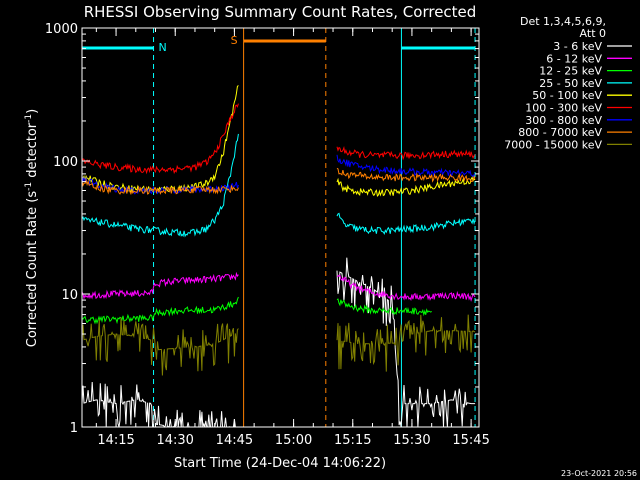  What do you see at coordinates (32, 111) in the screenshot?
I see `y-axis-label-end: )` at bounding box center [32, 111].